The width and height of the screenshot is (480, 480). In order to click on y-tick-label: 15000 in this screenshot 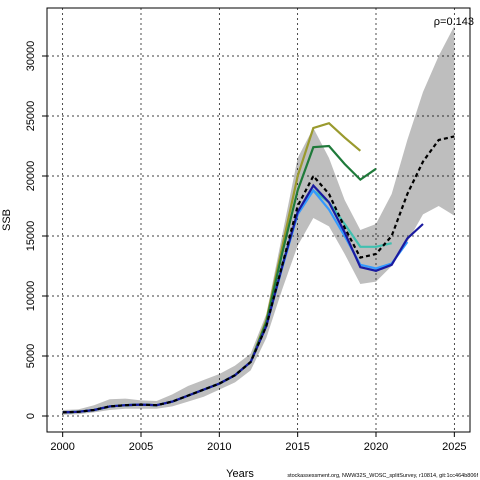, I will do `click(31, 236)`.